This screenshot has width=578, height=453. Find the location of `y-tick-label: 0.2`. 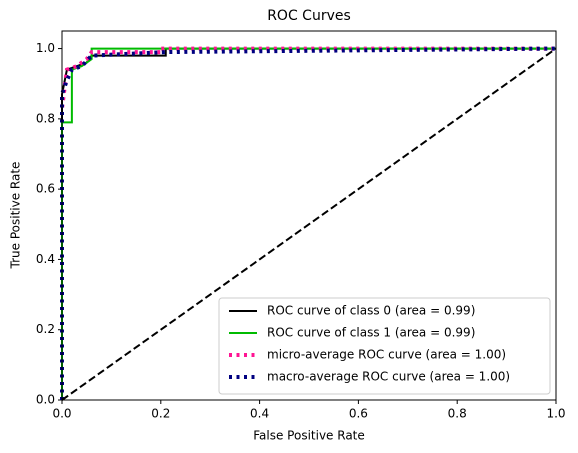

y-tick-label: 0.2 is located at coordinates (45, 329).